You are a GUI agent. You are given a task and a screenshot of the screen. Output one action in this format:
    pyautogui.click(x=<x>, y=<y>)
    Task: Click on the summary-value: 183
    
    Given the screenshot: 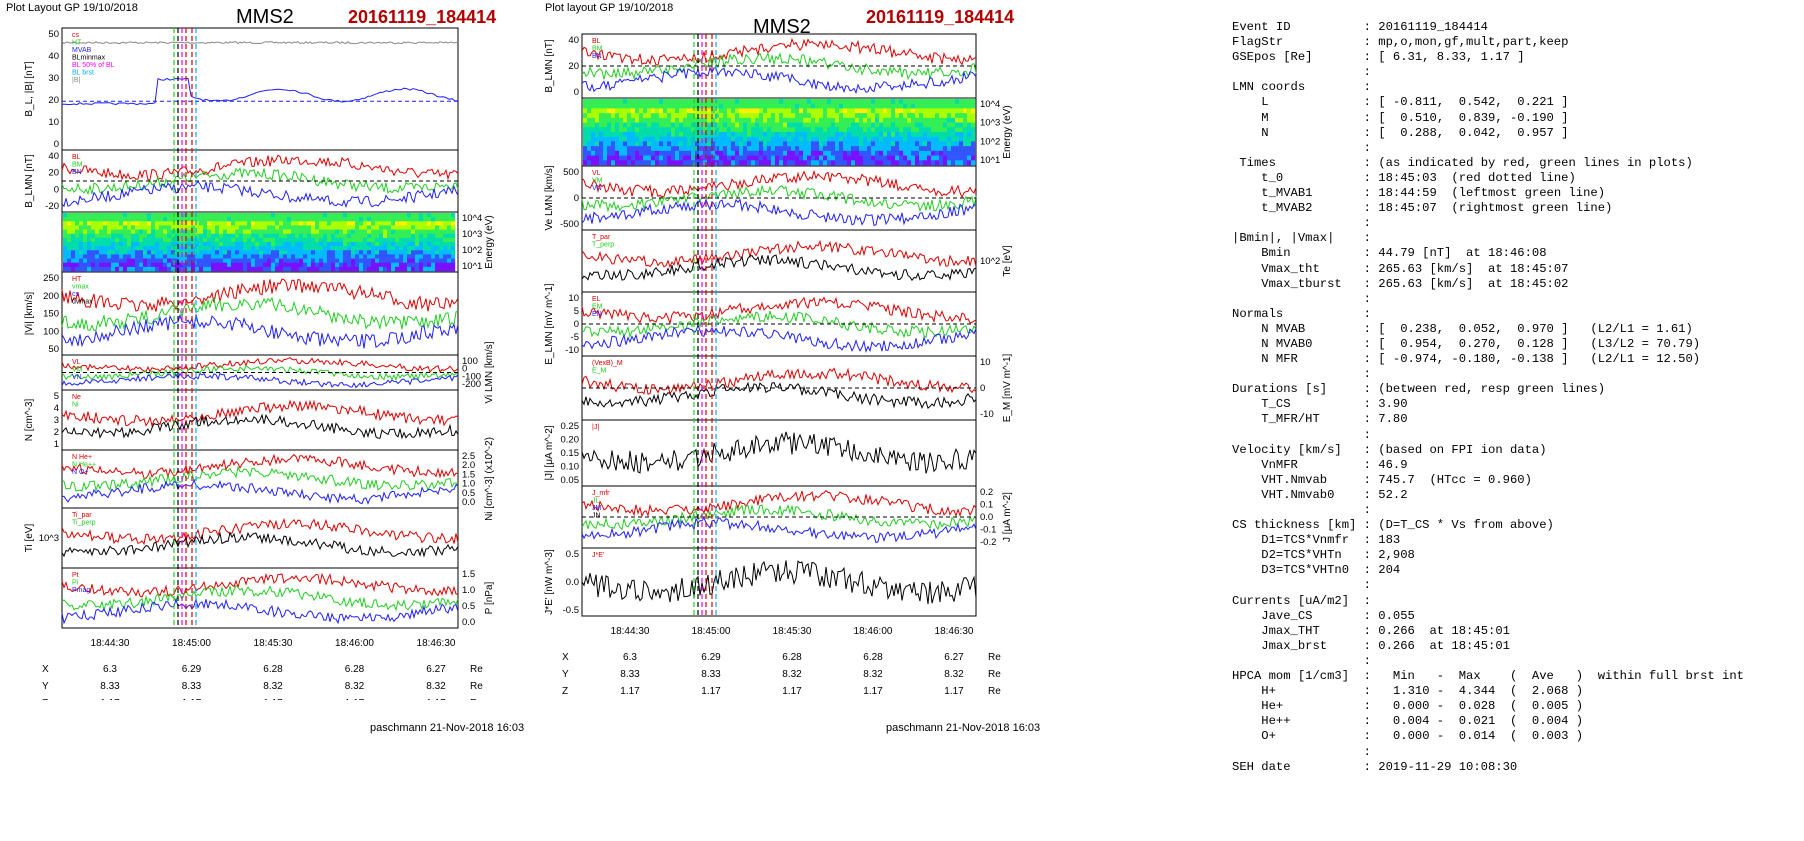 What is the action you would take?
    pyautogui.click(x=1389, y=540)
    